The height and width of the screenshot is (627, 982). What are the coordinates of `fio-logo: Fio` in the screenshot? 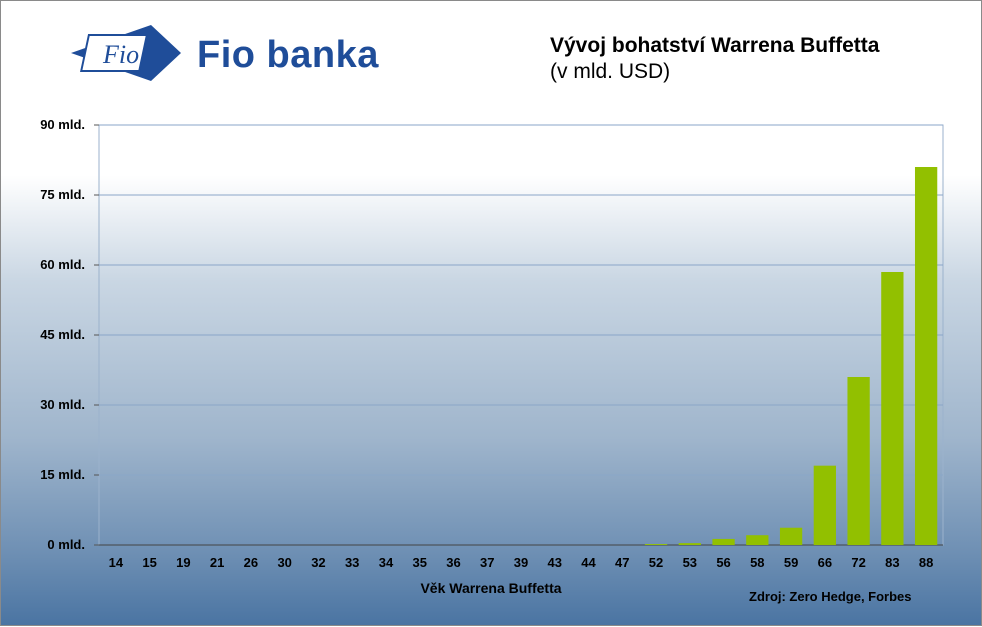 It's located at (126, 53).